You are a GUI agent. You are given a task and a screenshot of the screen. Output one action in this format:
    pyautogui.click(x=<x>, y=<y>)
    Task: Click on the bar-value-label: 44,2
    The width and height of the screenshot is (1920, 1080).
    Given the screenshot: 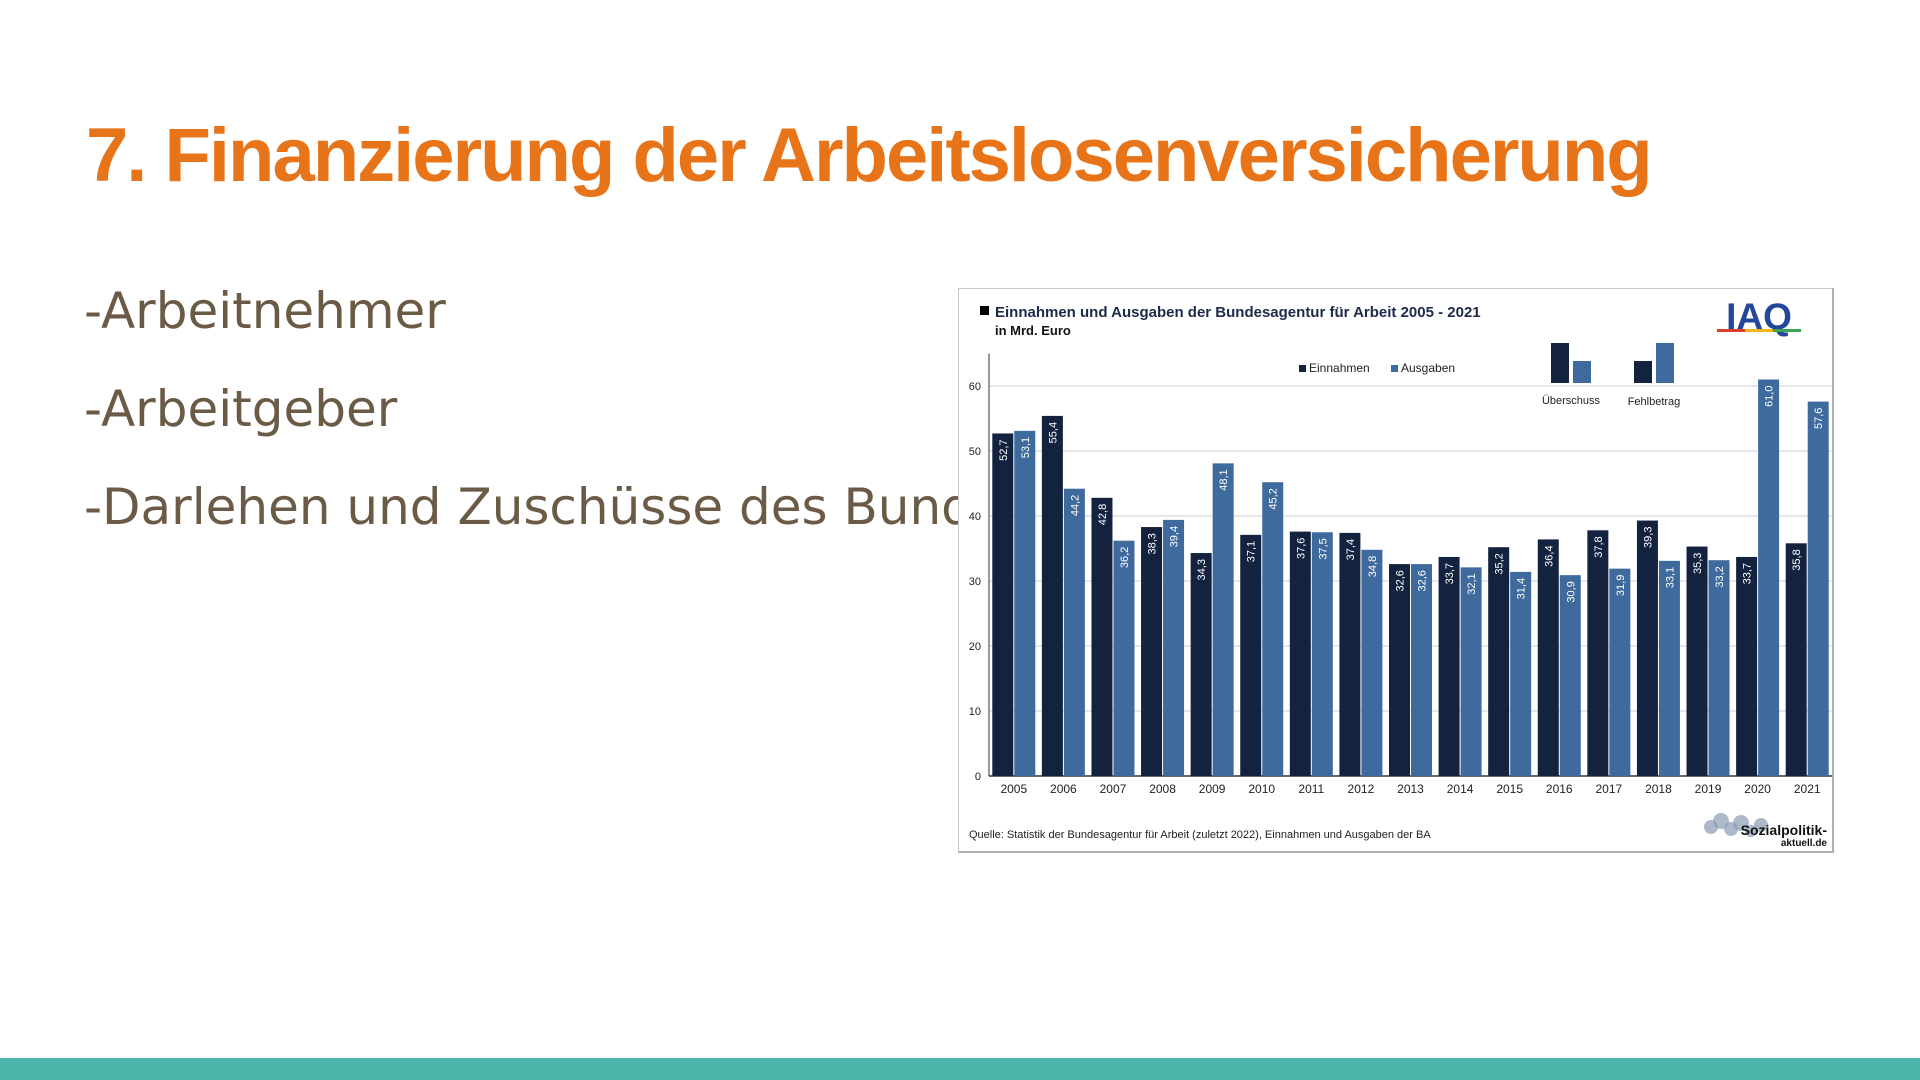 What is the action you would take?
    pyautogui.click(x=1075, y=505)
    